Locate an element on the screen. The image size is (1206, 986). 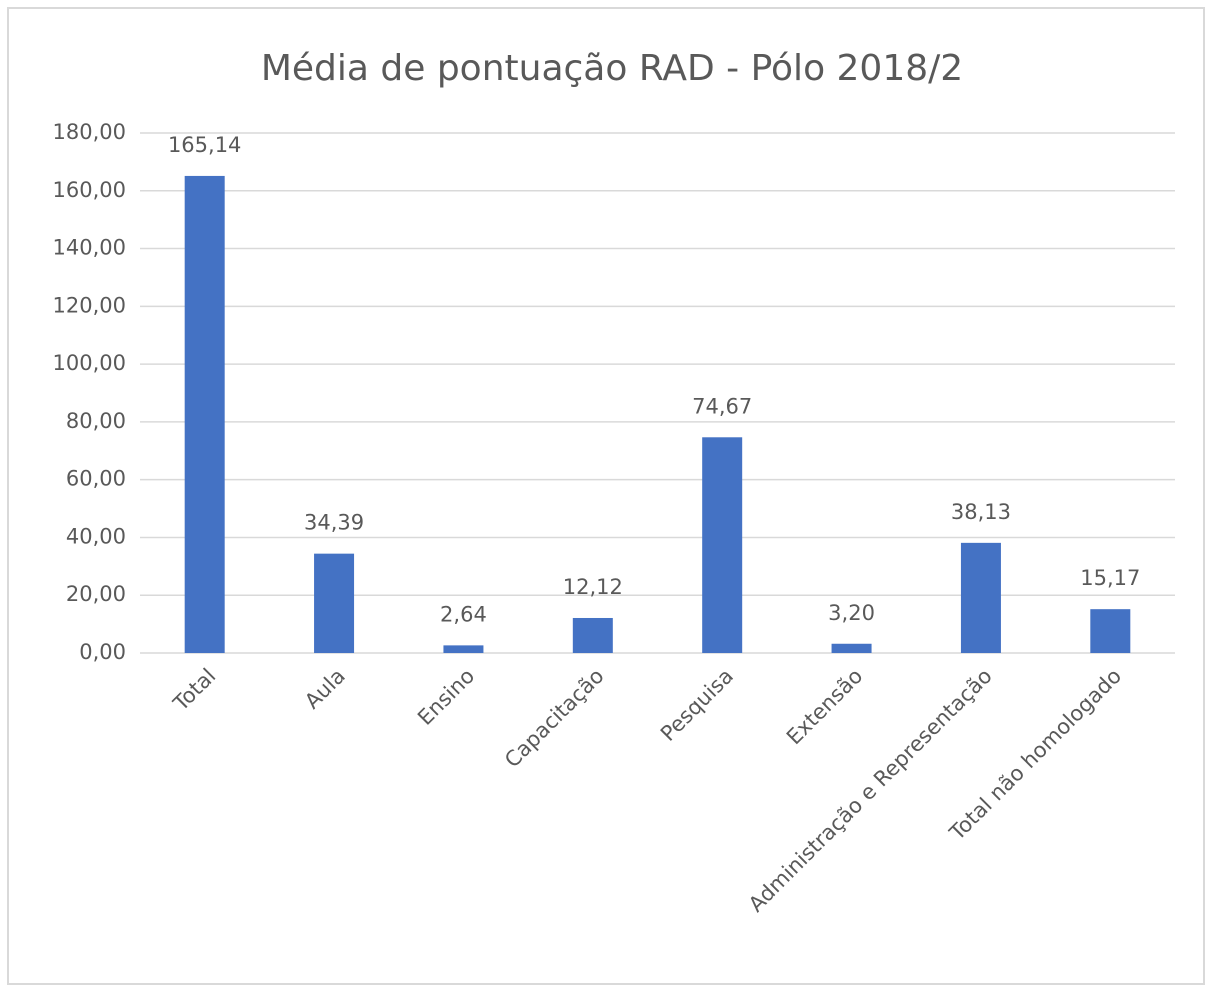
data-label: 12,12 is located at coordinates (593, 587).